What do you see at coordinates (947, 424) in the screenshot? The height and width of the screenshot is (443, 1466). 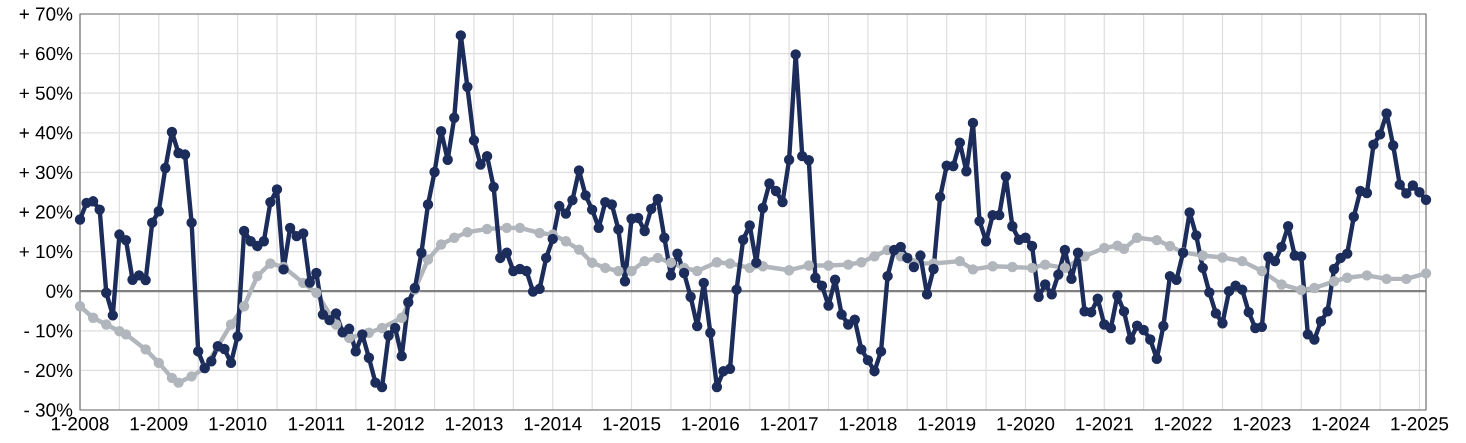 I see `x-tick-label: 1-2019` at bounding box center [947, 424].